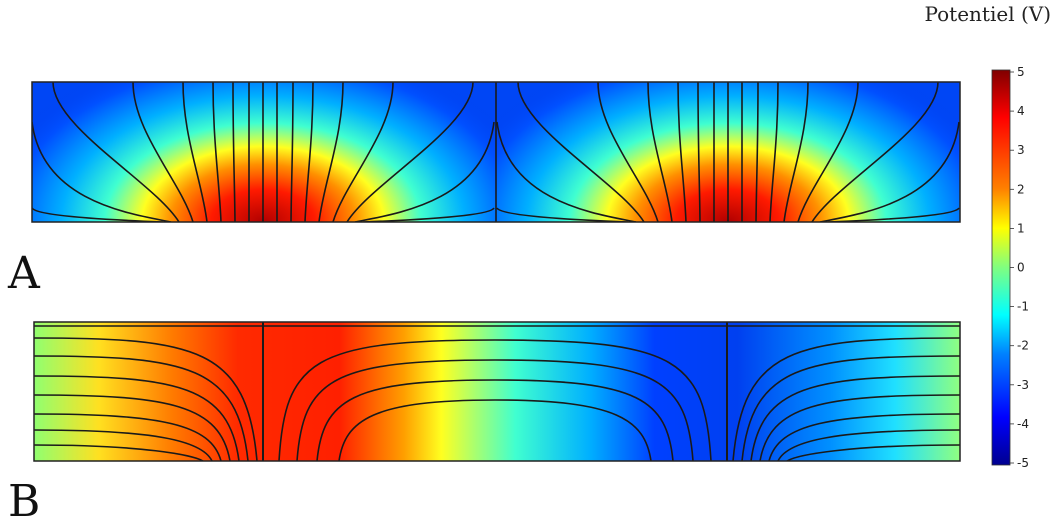 The height and width of the screenshot is (527, 1059). I want to click on colorbar-tick-label: -5, so click(1023, 463).